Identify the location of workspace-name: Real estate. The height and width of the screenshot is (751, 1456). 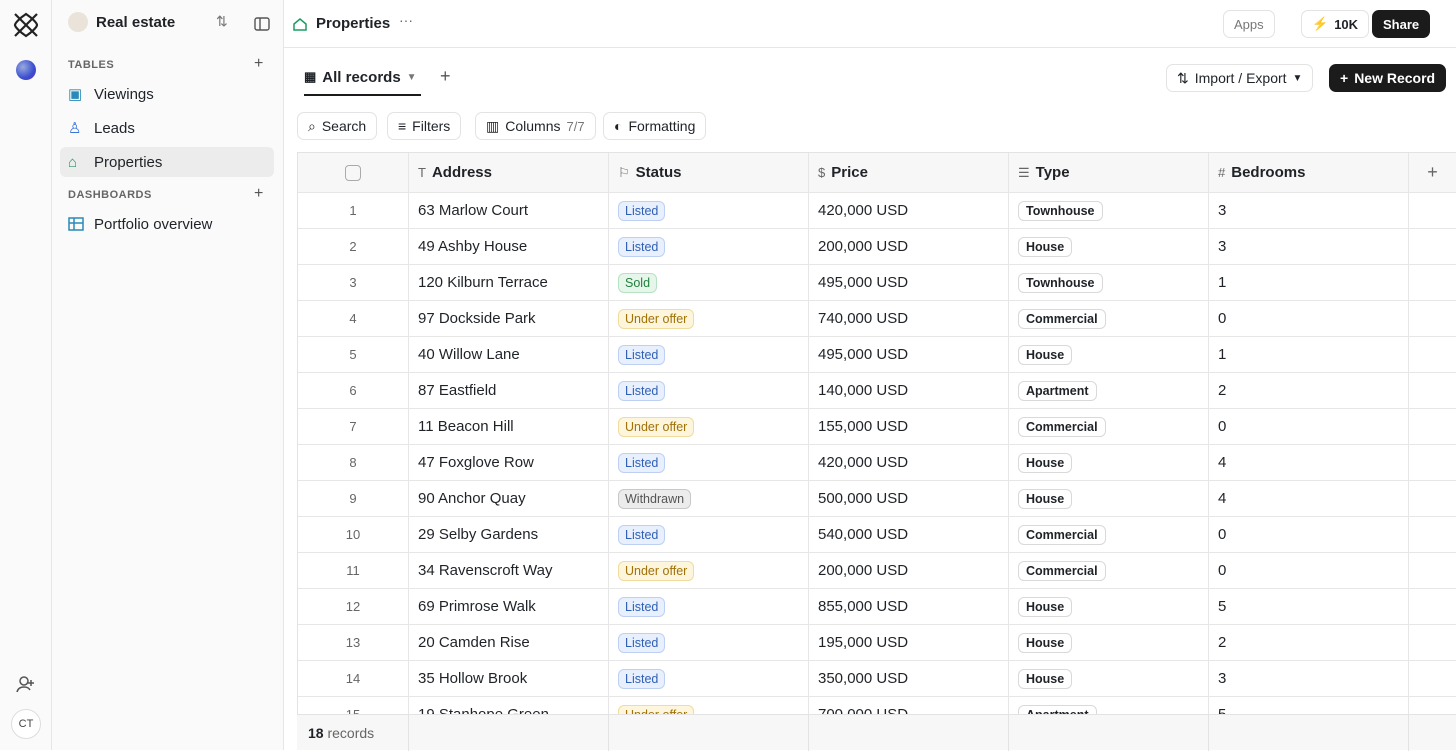
(136, 22).